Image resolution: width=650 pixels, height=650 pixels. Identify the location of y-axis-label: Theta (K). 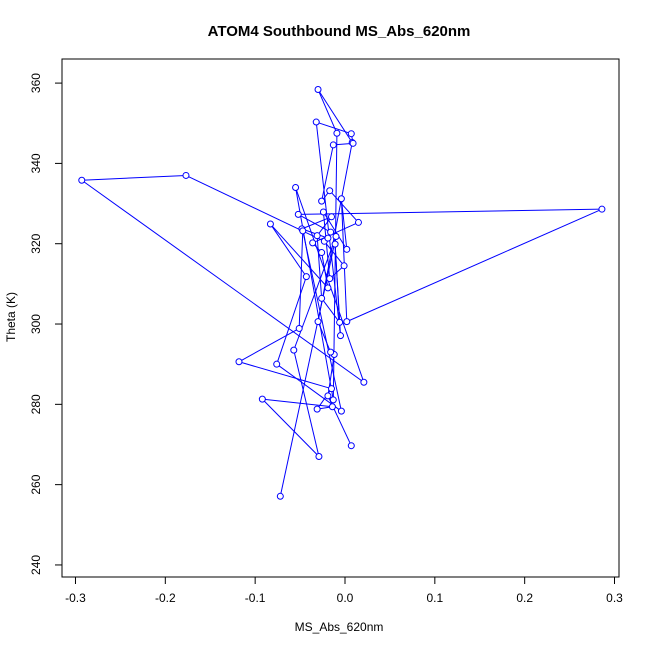
(11, 317).